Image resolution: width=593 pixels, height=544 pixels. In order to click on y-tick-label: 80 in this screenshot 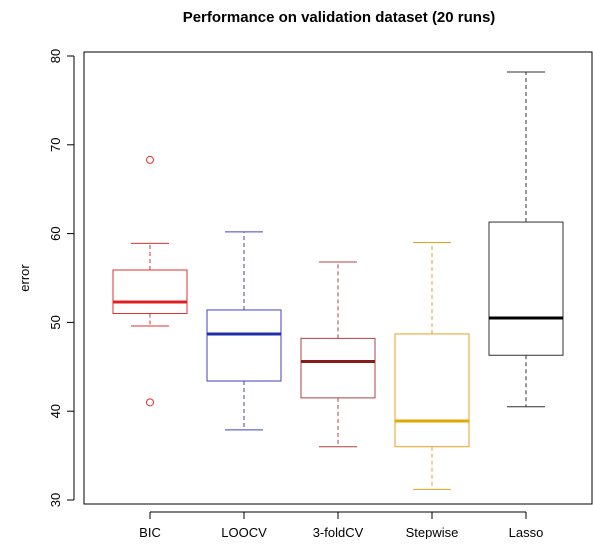, I will do `click(55, 56)`.